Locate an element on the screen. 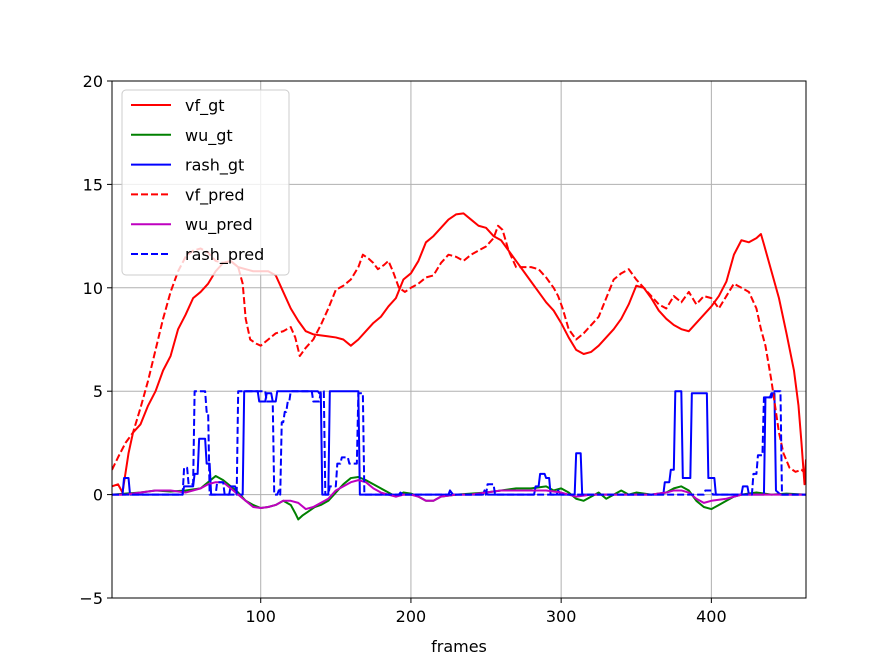 Image resolution: width=896 pixels, height=672 pixels. x-axis: 100 200 300 400 is located at coordinates (486, 612).